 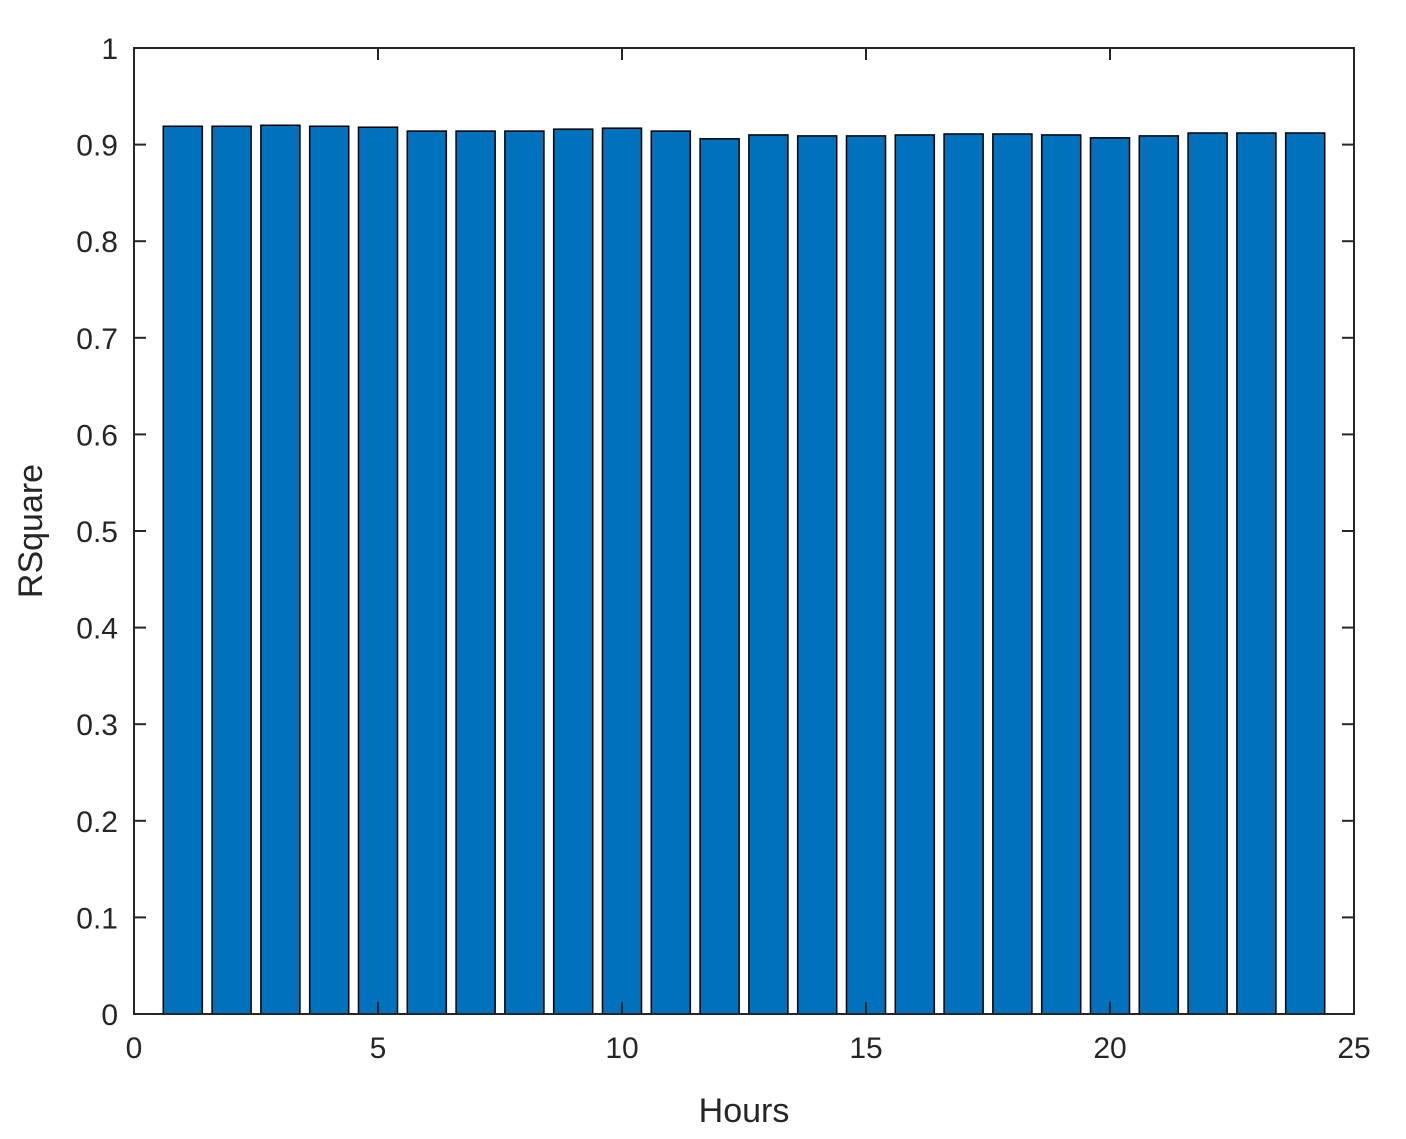 What do you see at coordinates (97, 725) in the screenshot?
I see `y-tick-label: 0.3` at bounding box center [97, 725].